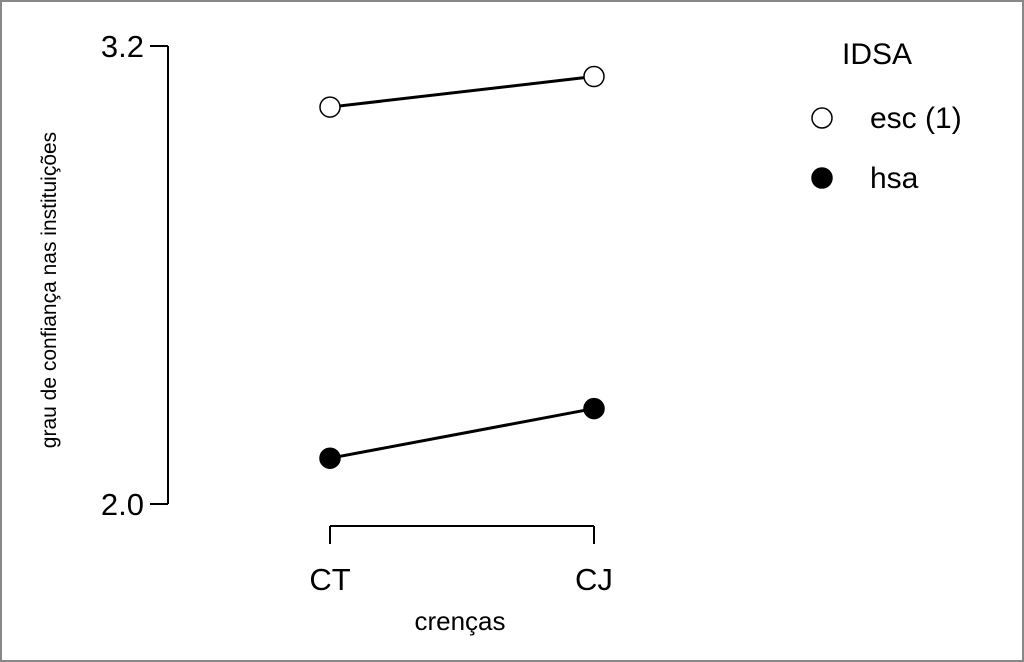 This screenshot has width=1024, height=662. Describe the element at coordinates (122, 46) in the screenshot. I see `y-tick-label: 3.2` at that location.